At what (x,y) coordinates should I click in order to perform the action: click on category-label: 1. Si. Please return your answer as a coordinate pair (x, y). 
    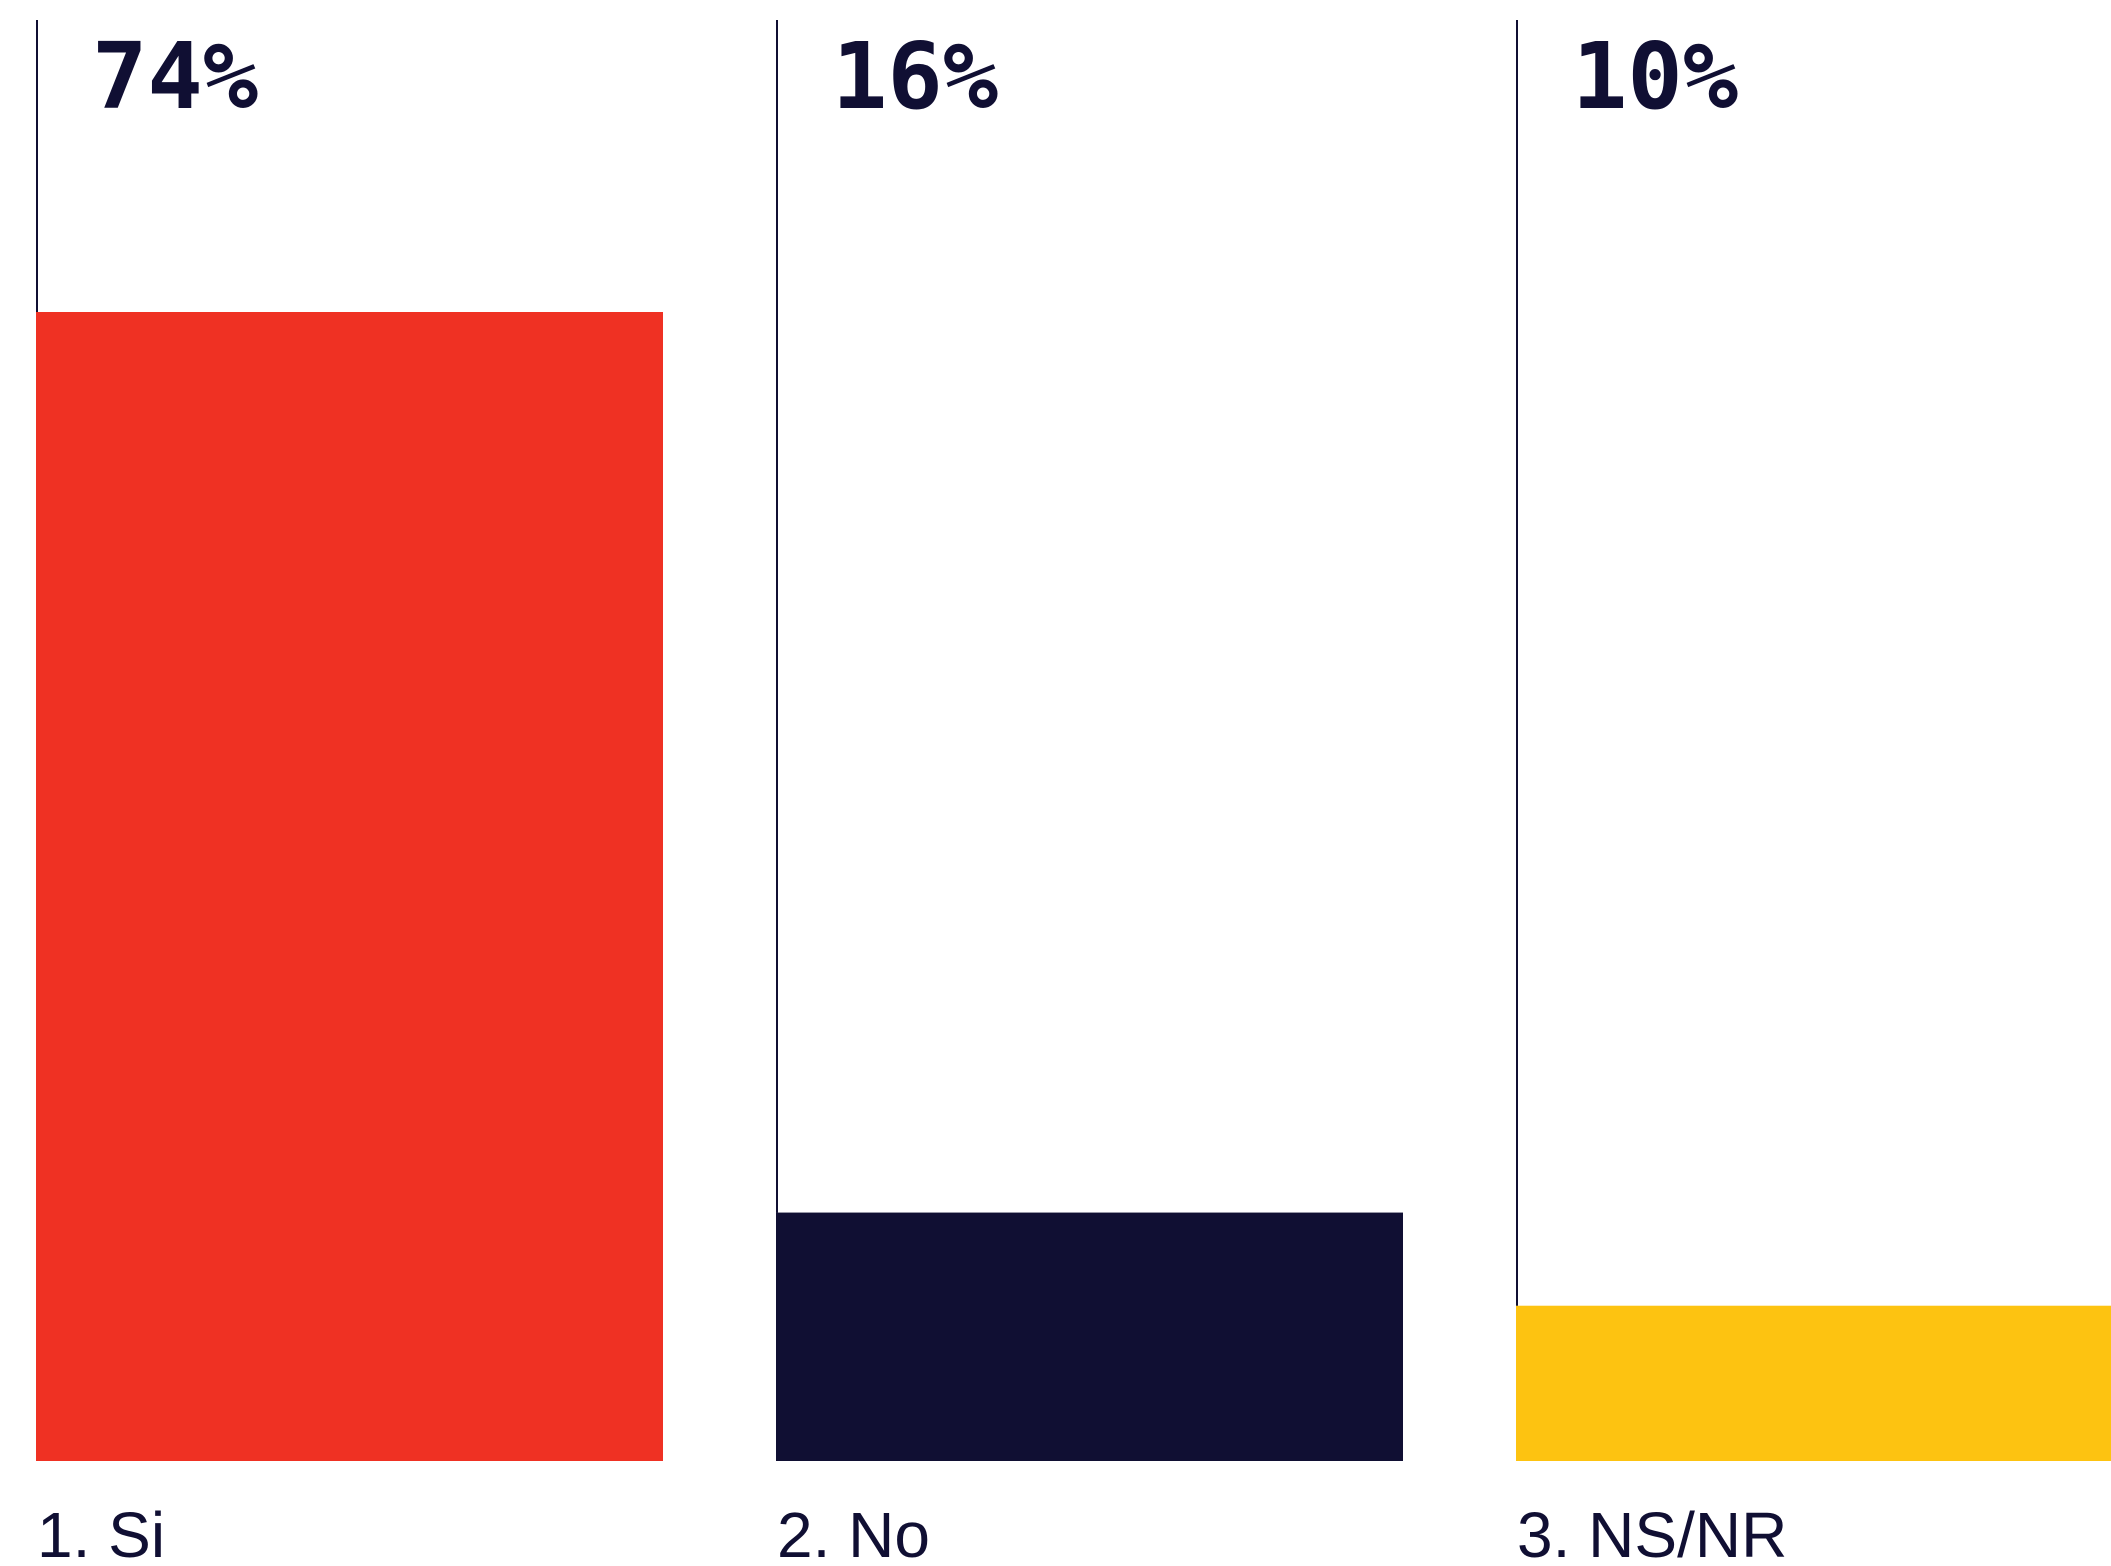
    Looking at the image, I should click on (101, 1532).